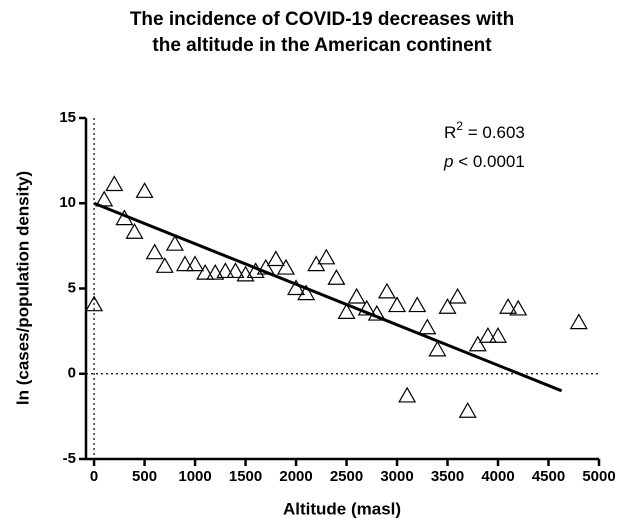  What do you see at coordinates (322, 19) in the screenshot?
I see `chart-title: The incidence of COVID-19 decreases with` at bounding box center [322, 19].